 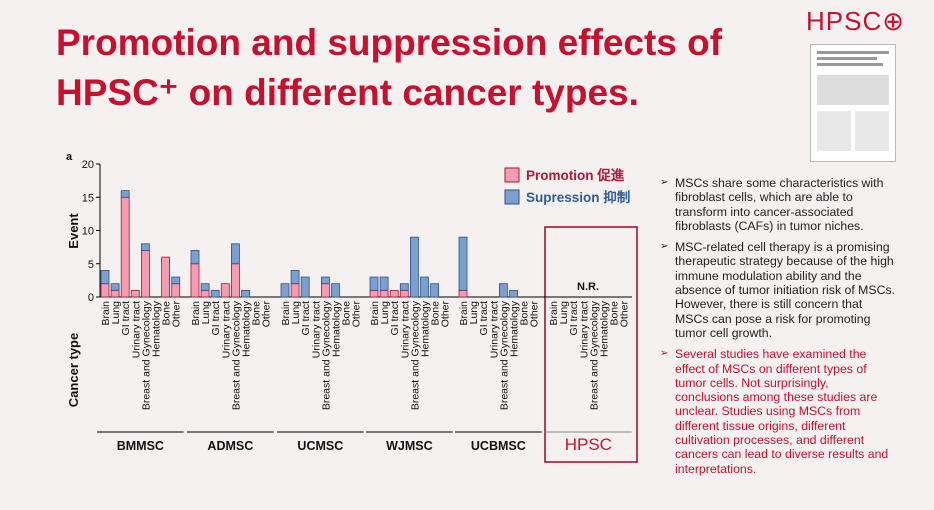 What do you see at coordinates (88, 165) in the screenshot?
I see `y-tick-label: 20` at bounding box center [88, 165].